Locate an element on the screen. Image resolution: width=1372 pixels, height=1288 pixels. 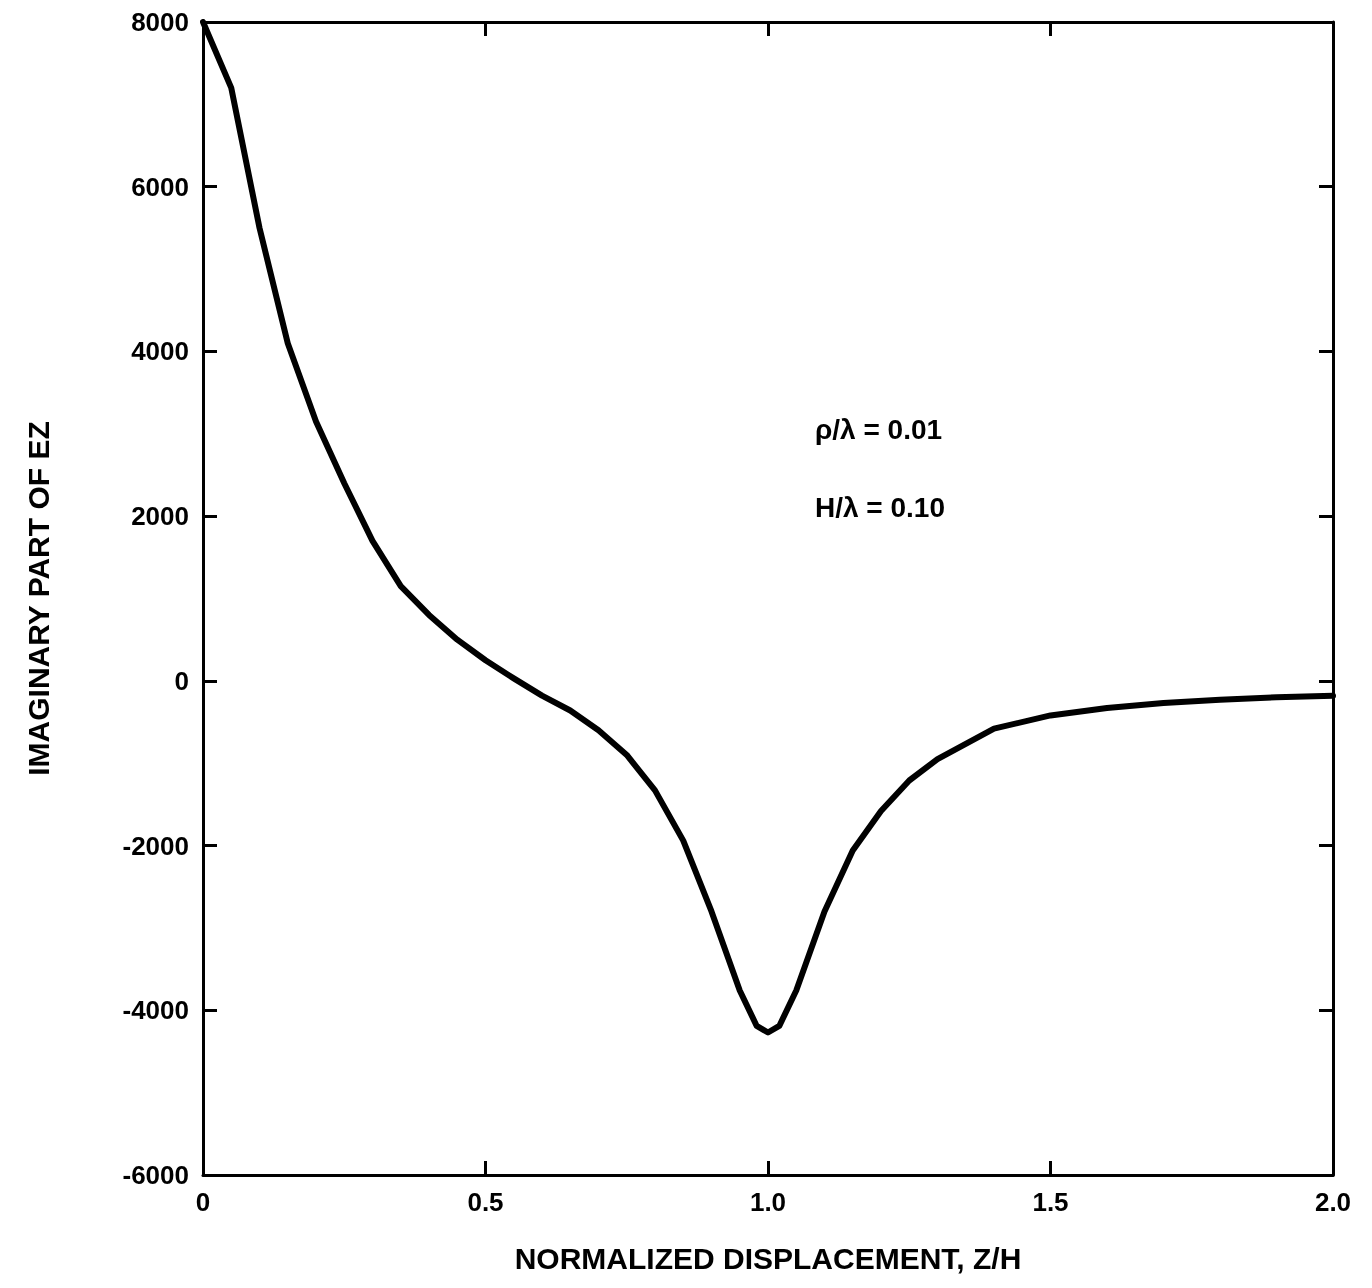
y-tick-label: 2000 is located at coordinates (160, 516).